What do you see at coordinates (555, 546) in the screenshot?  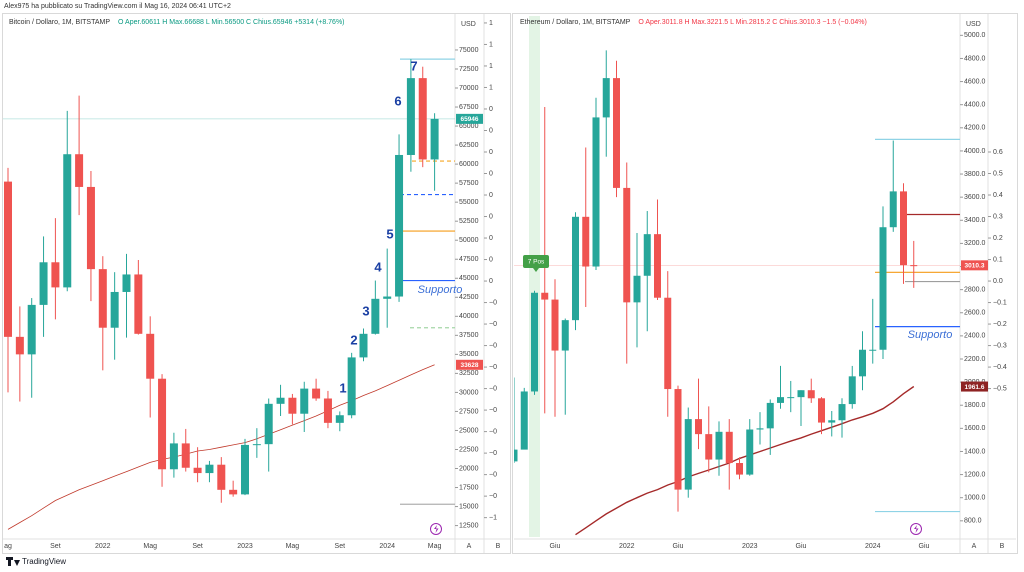 I see `x-tick-label: Giu` at bounding box center [555, 546].